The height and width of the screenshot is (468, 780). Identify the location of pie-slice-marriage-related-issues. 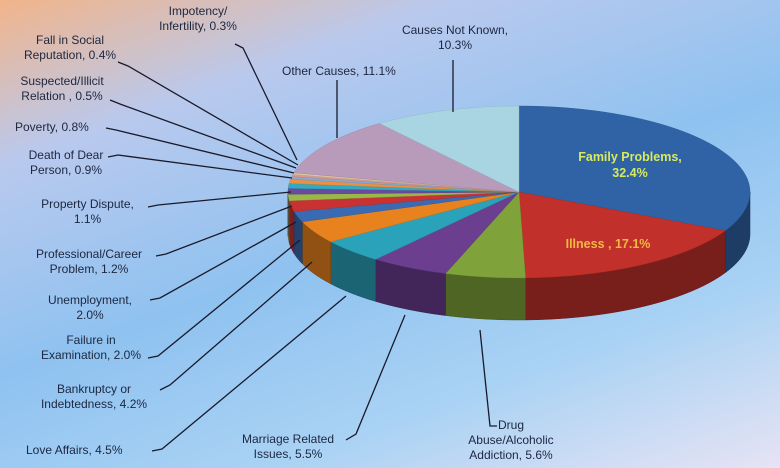
(447, 232).